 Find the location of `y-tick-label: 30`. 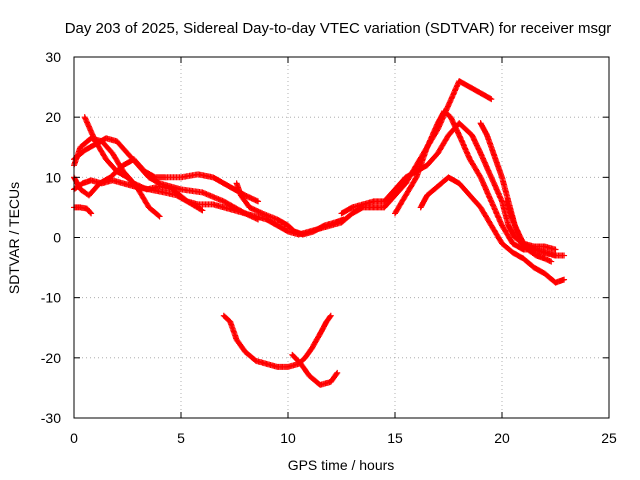

y-tick-label: 30 is located at coordinates (53, 57).